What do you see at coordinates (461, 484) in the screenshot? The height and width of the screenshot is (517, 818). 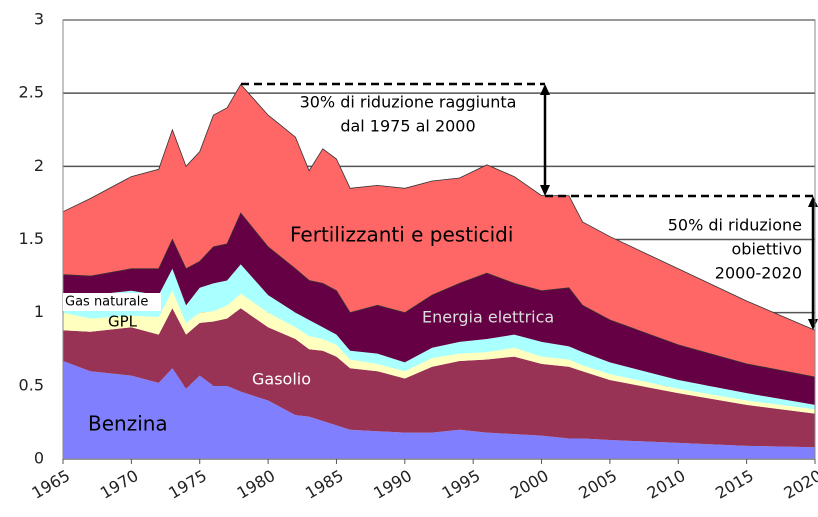 I see `x-tick-label: 1995` at bounding box center [461, 484].